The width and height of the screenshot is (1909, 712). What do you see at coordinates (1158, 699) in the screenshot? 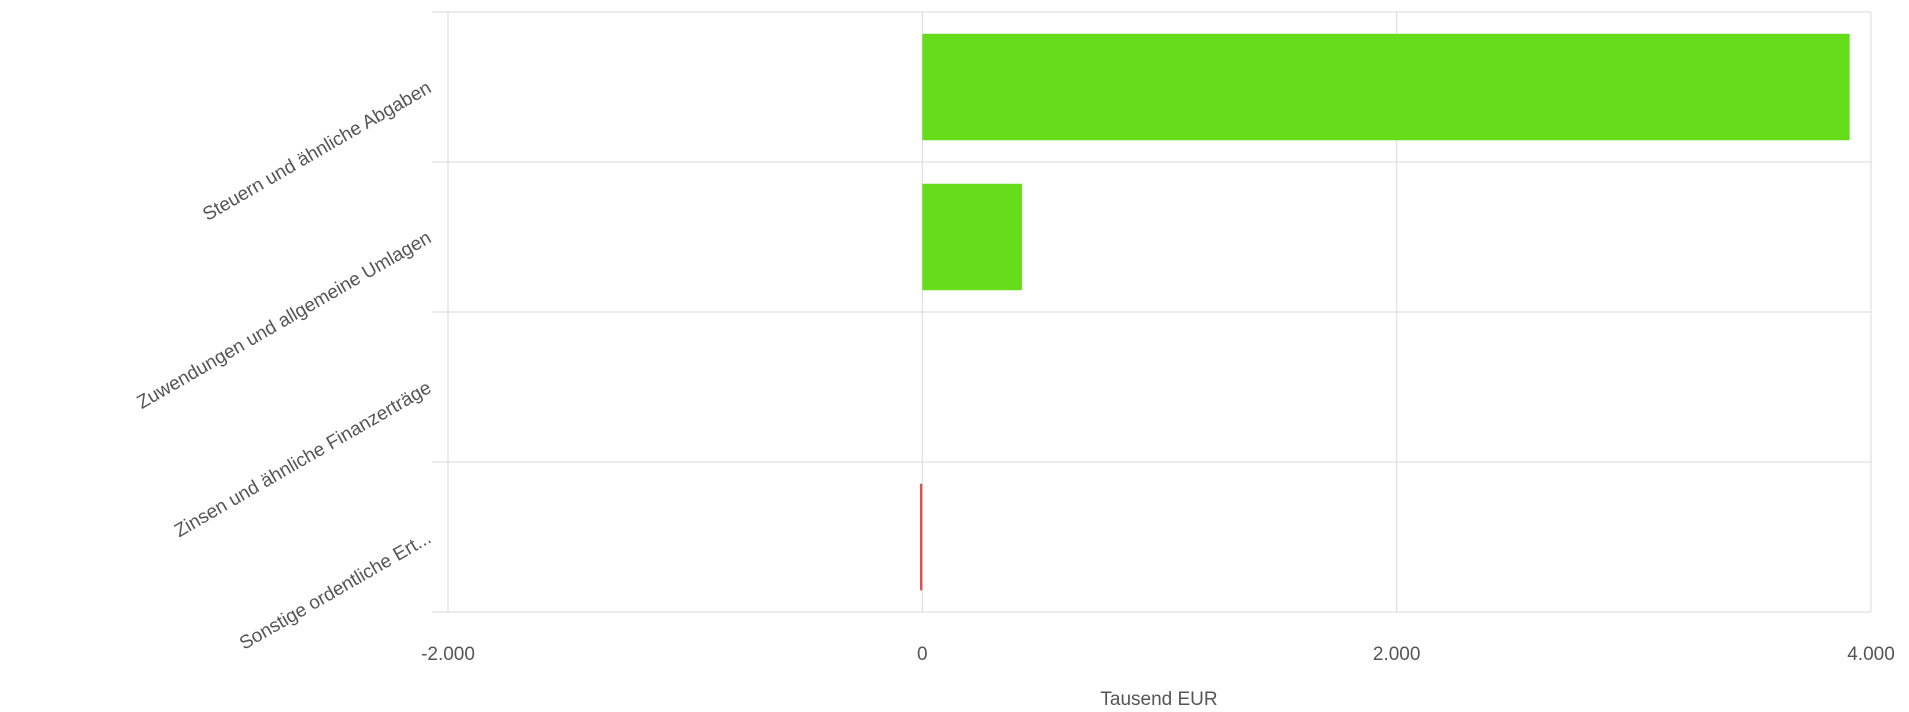
I see `x-axis-title: Tausend EUR` at bounding box center [1158, 699].